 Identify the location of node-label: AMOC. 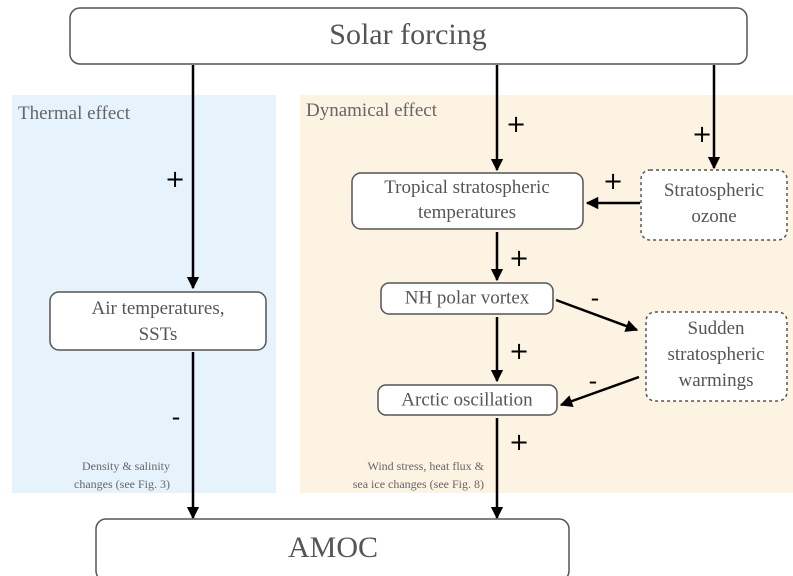
(333, 547).